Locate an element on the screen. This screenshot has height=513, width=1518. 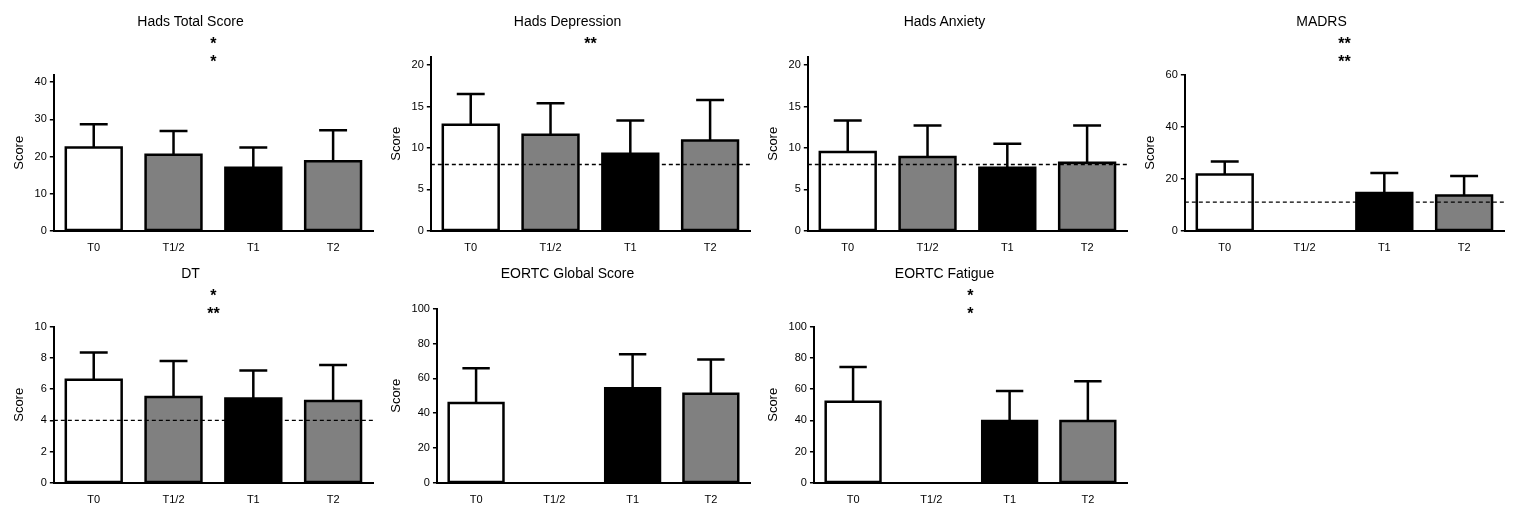
chart-title: MADRS is located at coordinates (1321, 21).